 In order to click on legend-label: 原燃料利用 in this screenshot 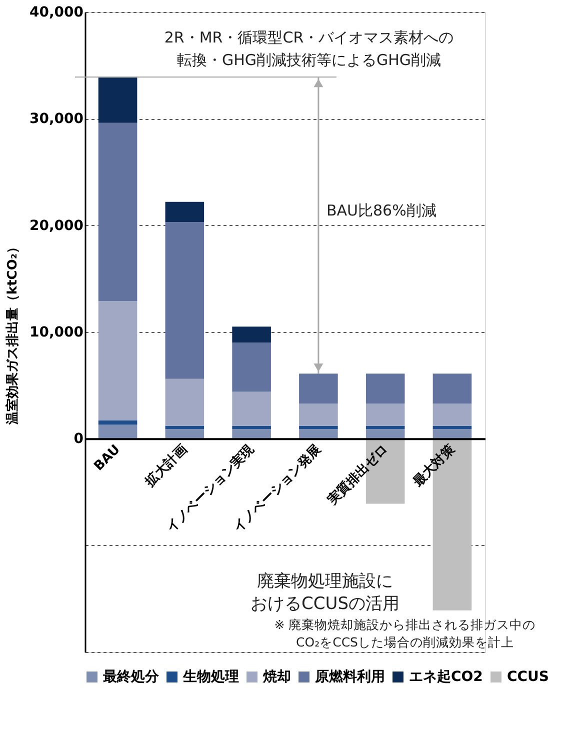, I will do `click(349, 677)`.